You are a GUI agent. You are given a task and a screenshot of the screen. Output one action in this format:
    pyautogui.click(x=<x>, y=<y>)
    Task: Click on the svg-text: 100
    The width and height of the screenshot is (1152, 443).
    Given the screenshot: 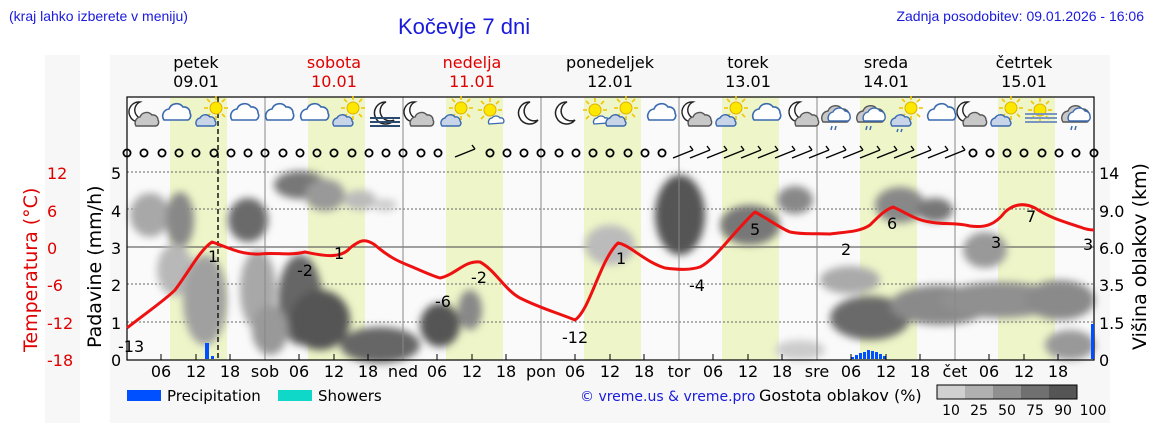 What is the action you would take?
    pyautogui.click(x=1093, y=411)
    